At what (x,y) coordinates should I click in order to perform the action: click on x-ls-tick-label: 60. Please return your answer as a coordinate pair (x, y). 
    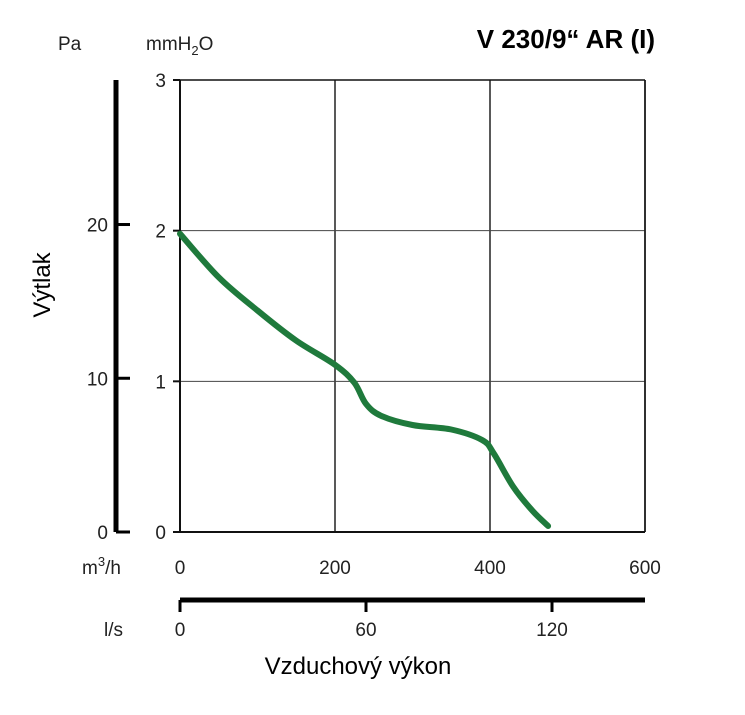
    Looking at the image, I should click on (365, 630).